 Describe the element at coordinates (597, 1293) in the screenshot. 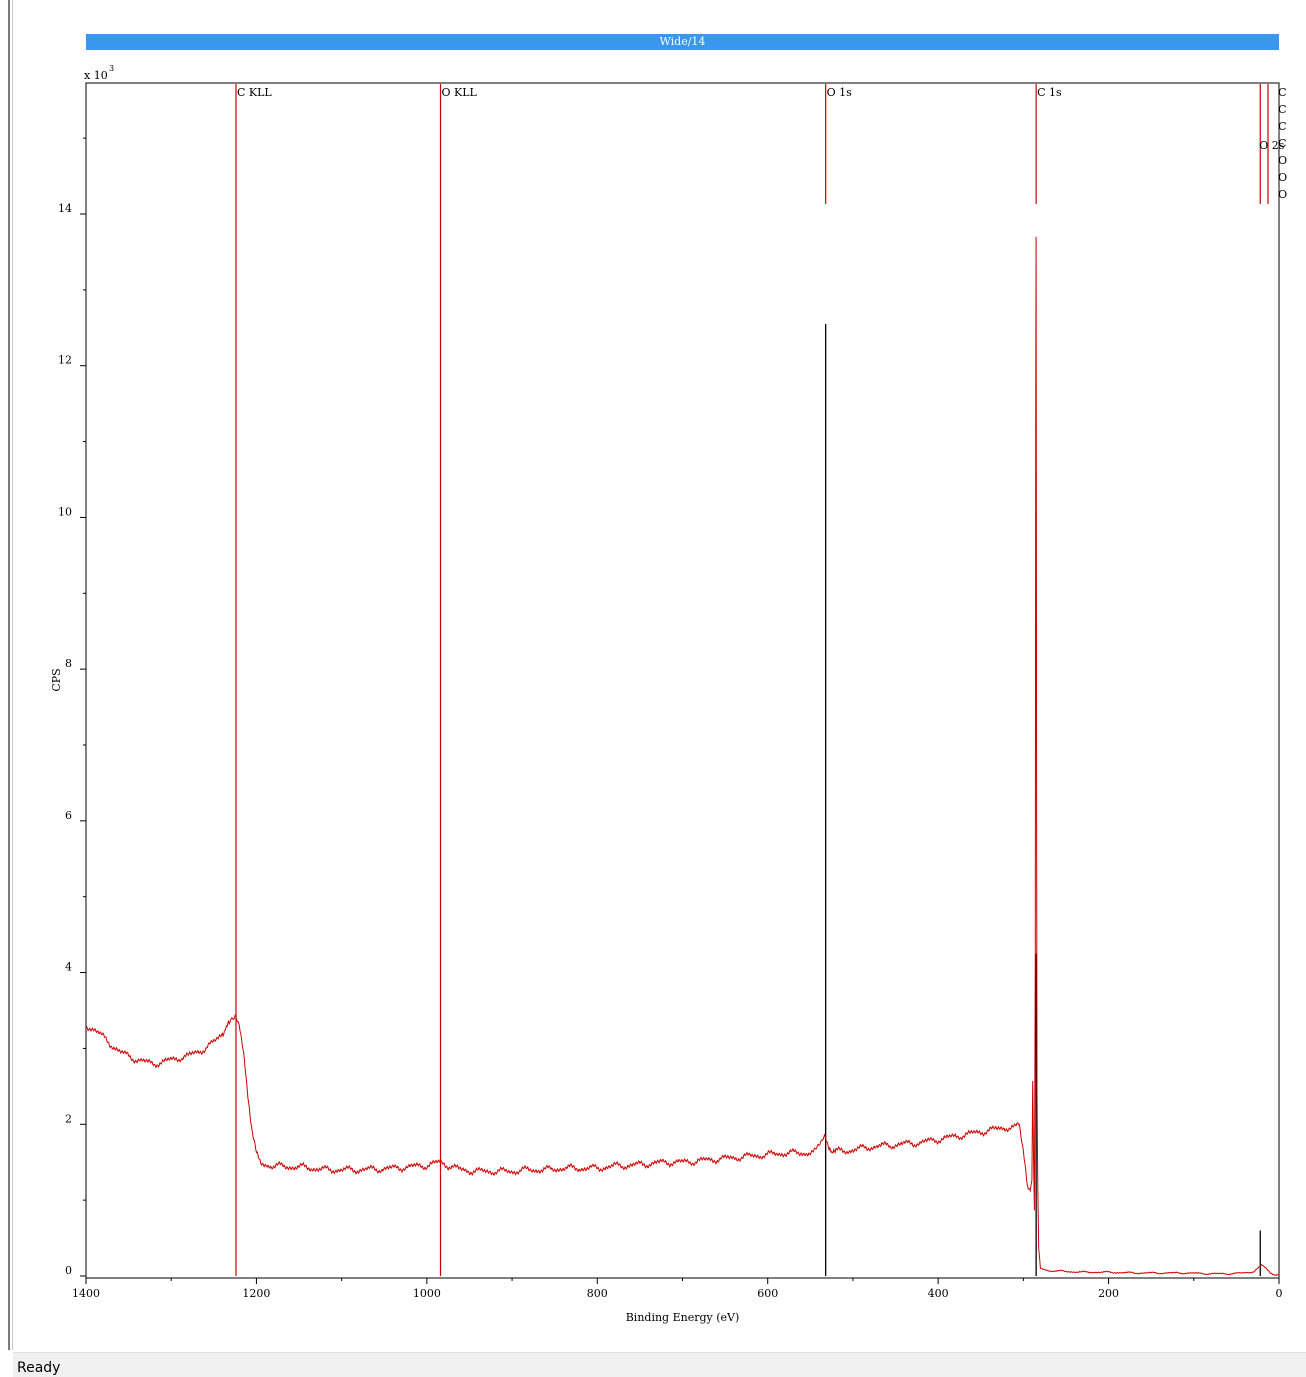

I see `x-tick-label: 800` at that location.